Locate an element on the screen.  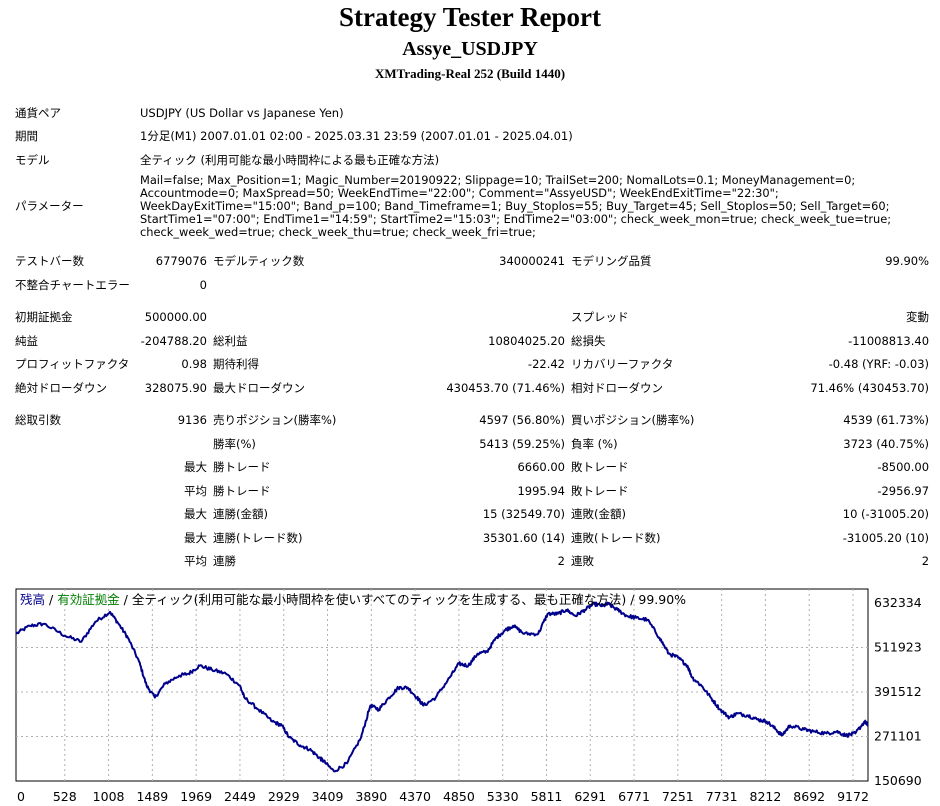
abs-dd-value: 328075.90 is located at coordinates (175, 387).